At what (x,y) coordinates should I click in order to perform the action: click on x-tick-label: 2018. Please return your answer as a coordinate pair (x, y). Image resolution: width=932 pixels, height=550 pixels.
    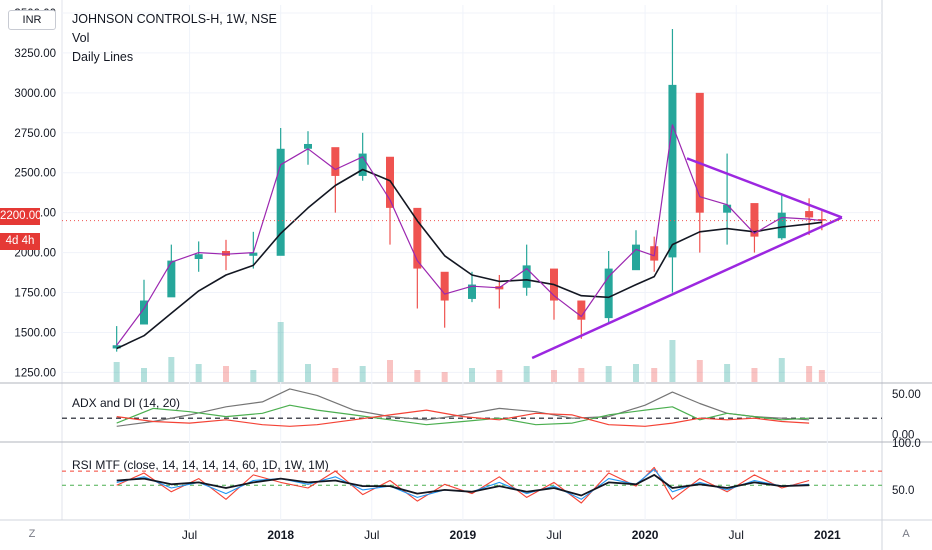
    Looking at the image, I should click on (280, 535).